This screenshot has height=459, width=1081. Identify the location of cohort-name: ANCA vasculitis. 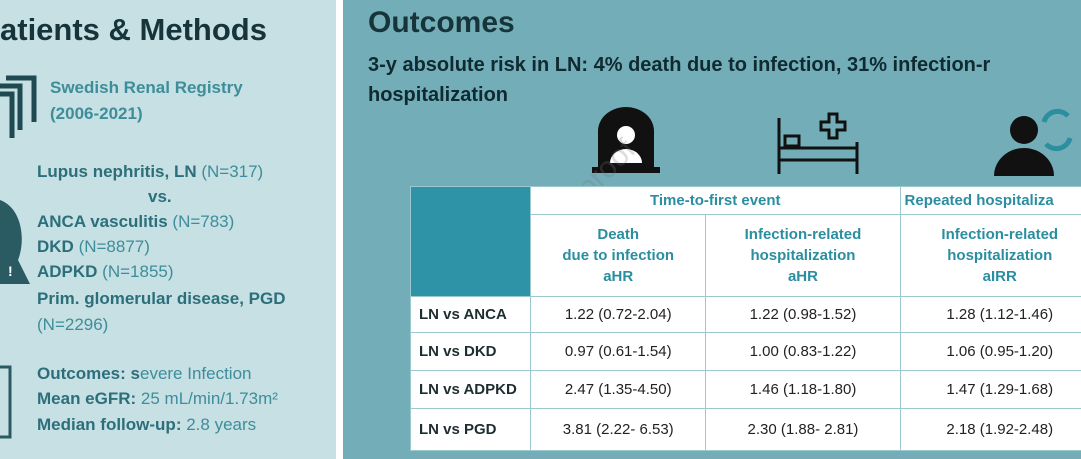
(102, 221).